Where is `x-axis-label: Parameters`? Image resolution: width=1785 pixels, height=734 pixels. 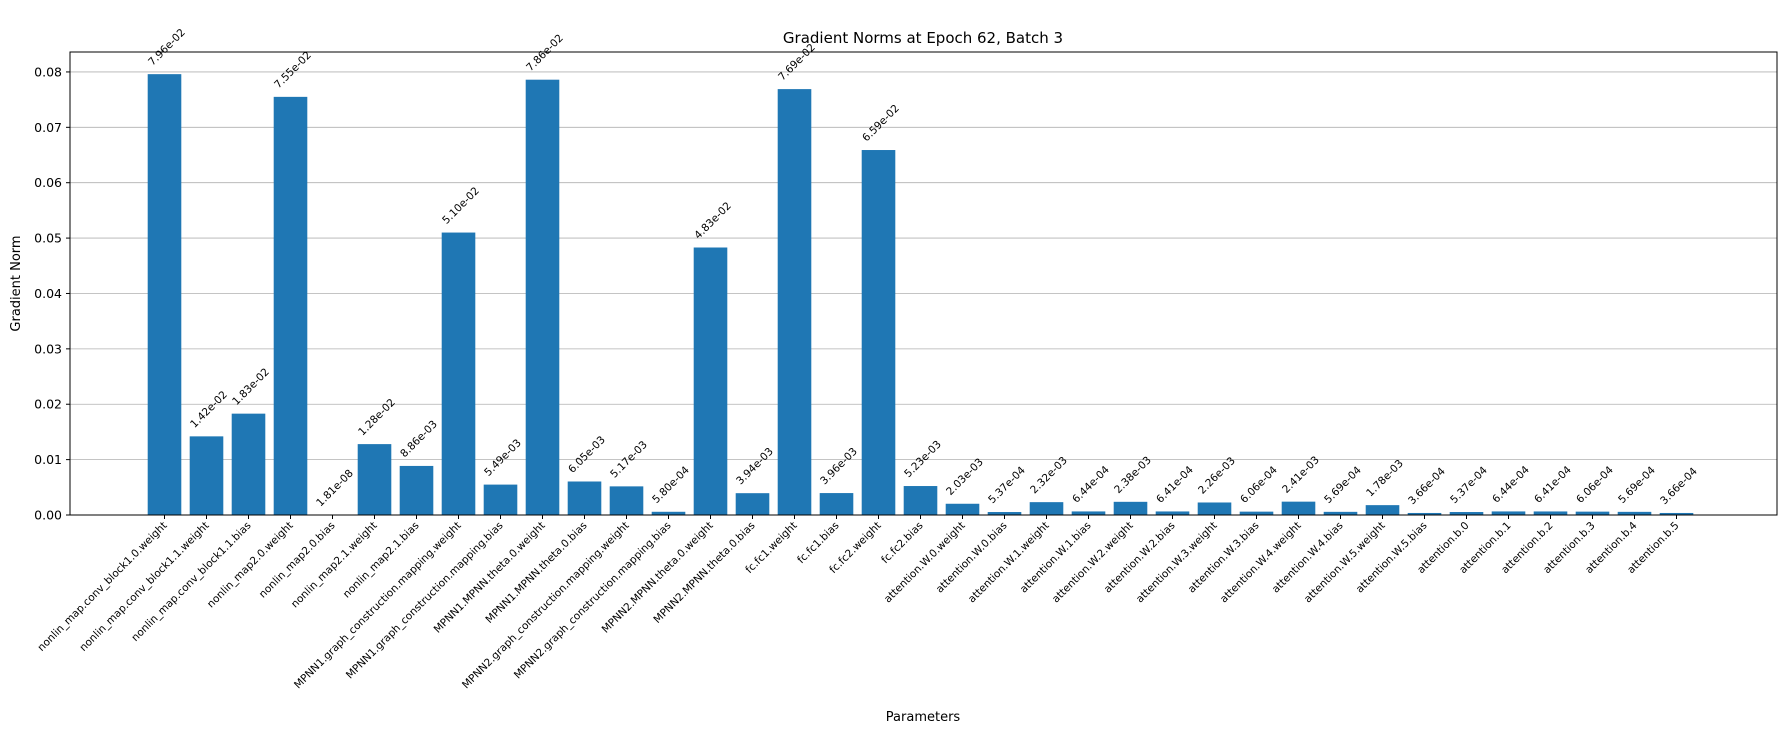 x-axis-label: Parameters is located at coordinates (923, 717).